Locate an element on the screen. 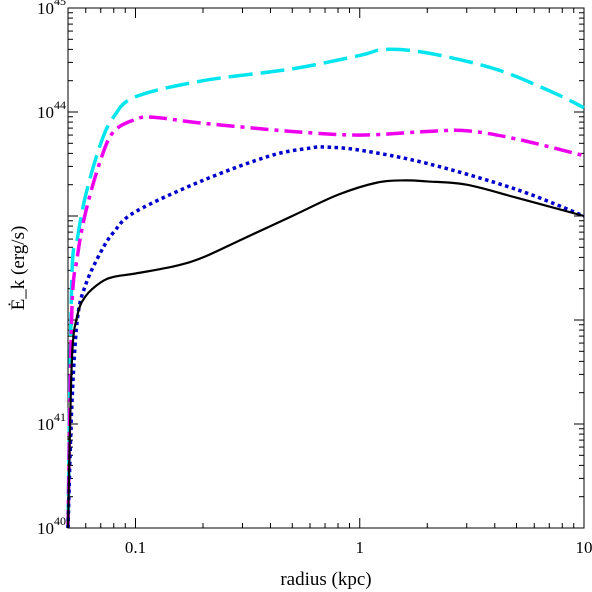 The image size is (592, 592). y-tick-exponent: 44 is located at coordinates (60, 105).